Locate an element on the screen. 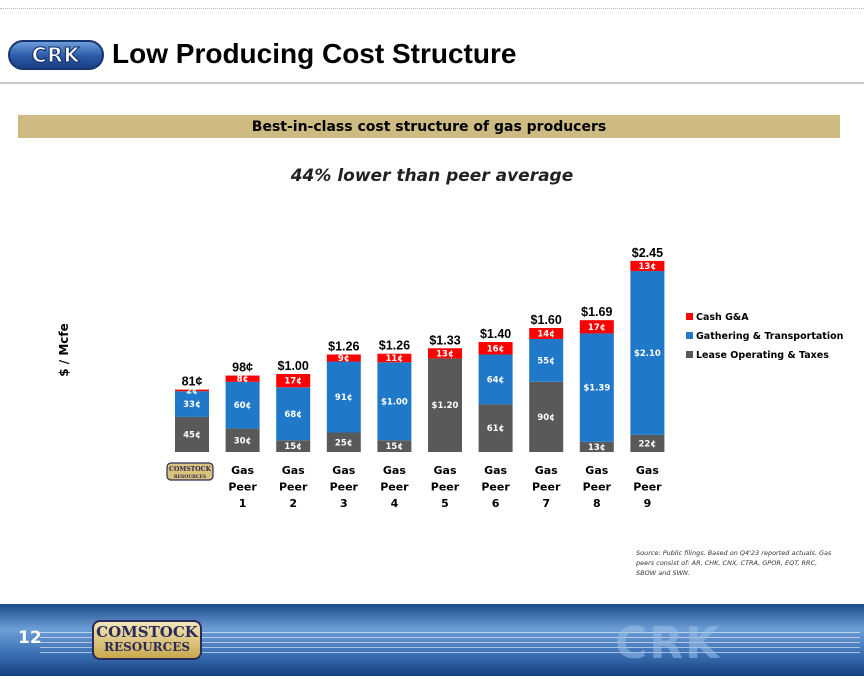 The width and height of the screenshot is (864, 679). category-label: 7 is located at coordinates (546, 503).